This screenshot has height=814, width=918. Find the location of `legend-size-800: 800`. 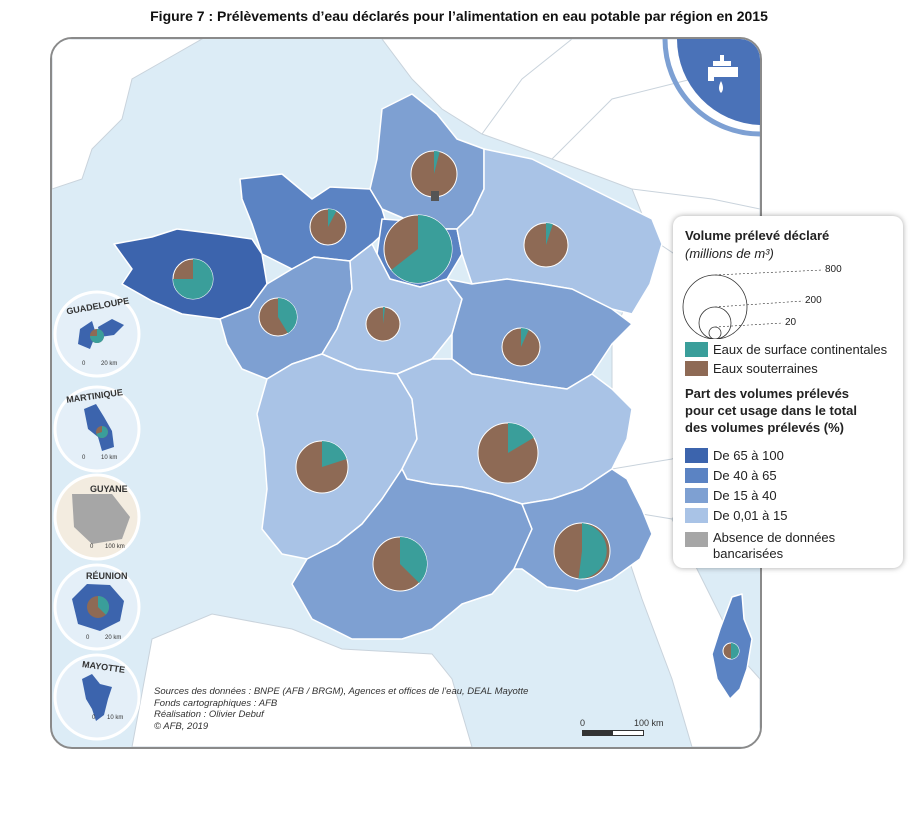

legend-size-800: 800 is located at coordinates (833, 269).